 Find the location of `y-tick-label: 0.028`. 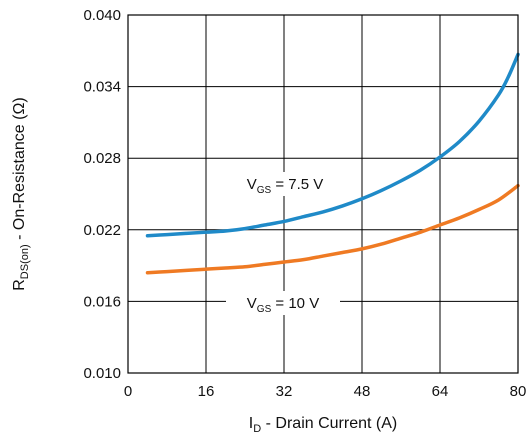

y-tick-label: 0.028 is located at coordinates (102, 158).